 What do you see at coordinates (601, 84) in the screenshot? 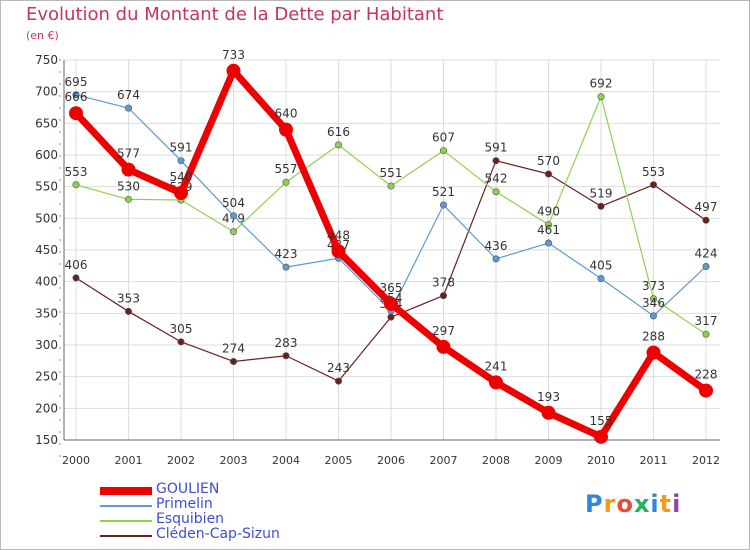
I see `data-label: 692` at bounding box center [601, 84].